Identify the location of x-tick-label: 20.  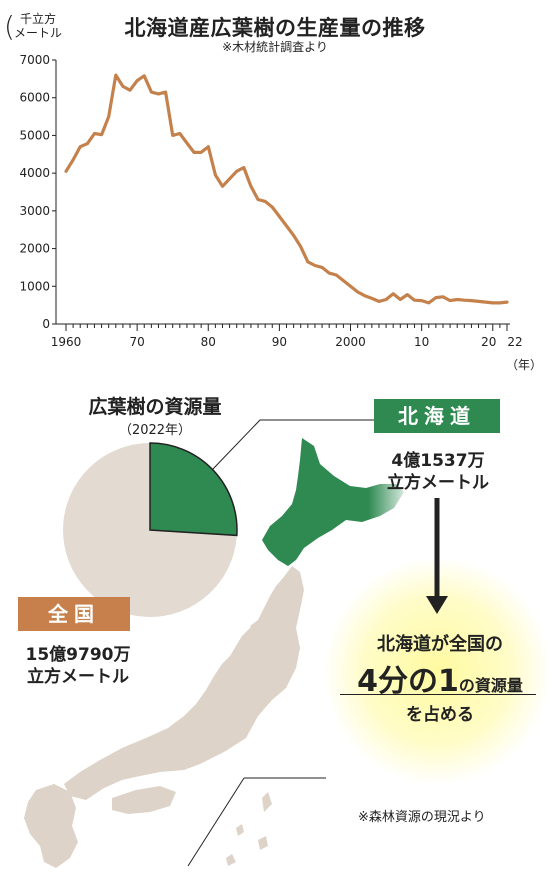
(488, 342).